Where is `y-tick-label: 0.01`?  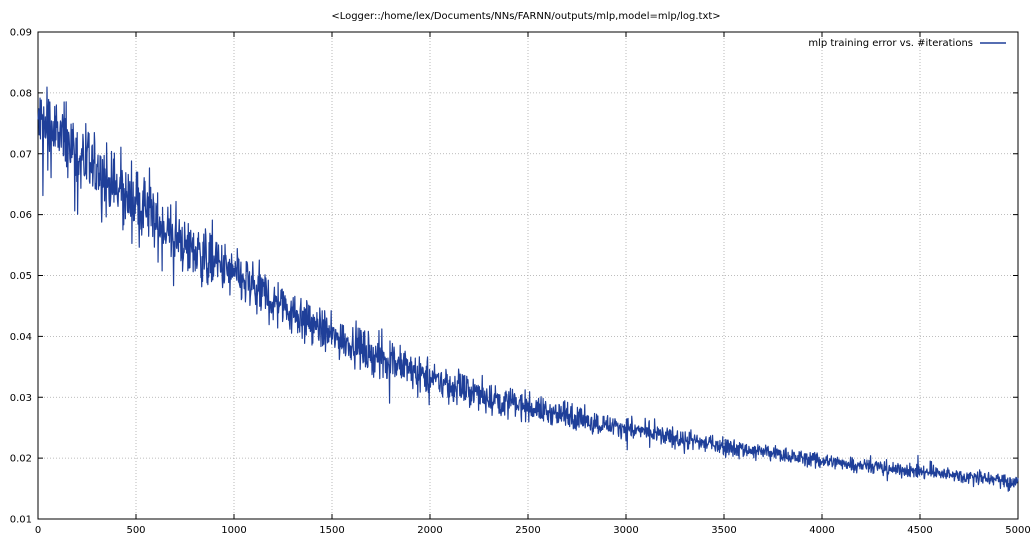
y-tick-label: 0.01 is located at coordinates (21, 520).